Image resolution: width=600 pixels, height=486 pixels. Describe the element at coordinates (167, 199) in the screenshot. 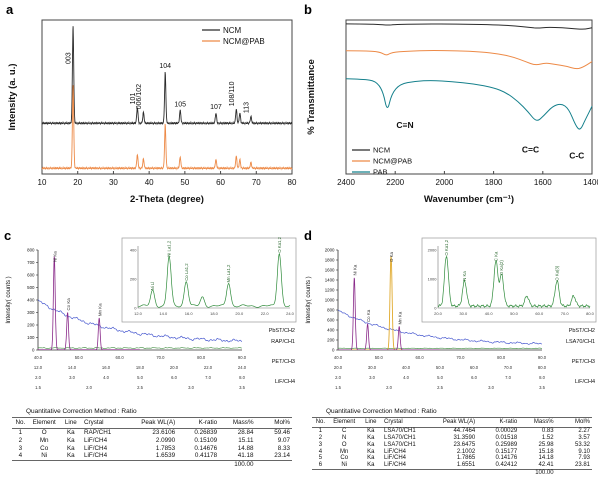

I see `x-axis-title: 2-Theta (degree)` at that location.